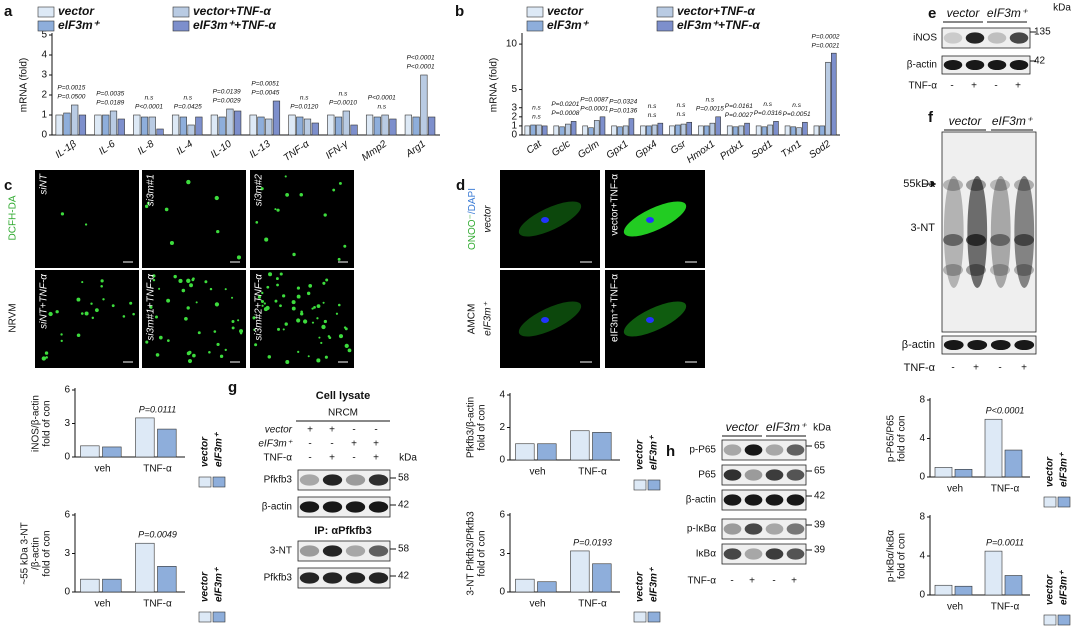 Image resolution: width=1080 pixels, height=627 pixels. What do you see at coordinates (471, 553) in the screenshot?
I see `y-axis-label: 3-NT Pfkfb3/Pfkfb3` at bounding box center [471, 553].